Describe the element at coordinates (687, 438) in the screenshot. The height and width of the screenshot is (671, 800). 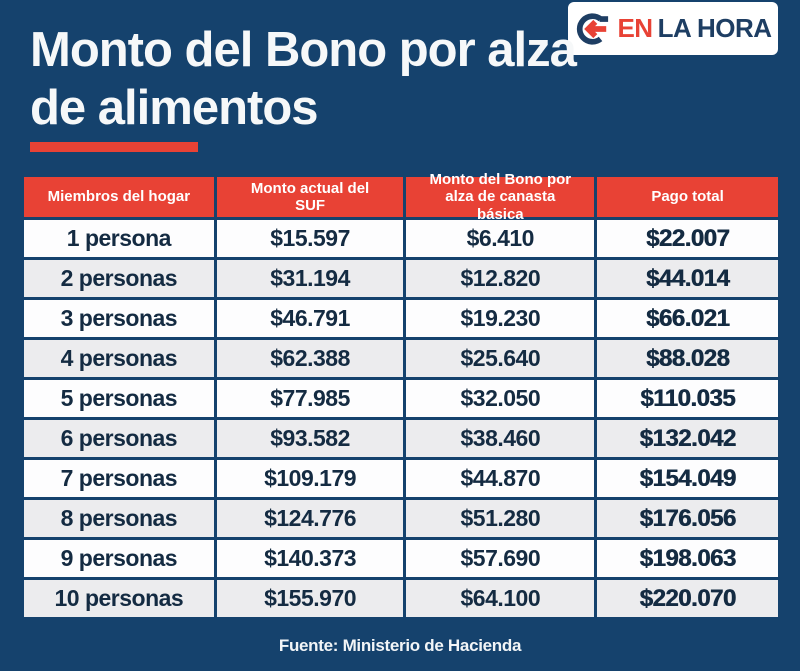
I see `pago-total-cell: $132.042` at that location.